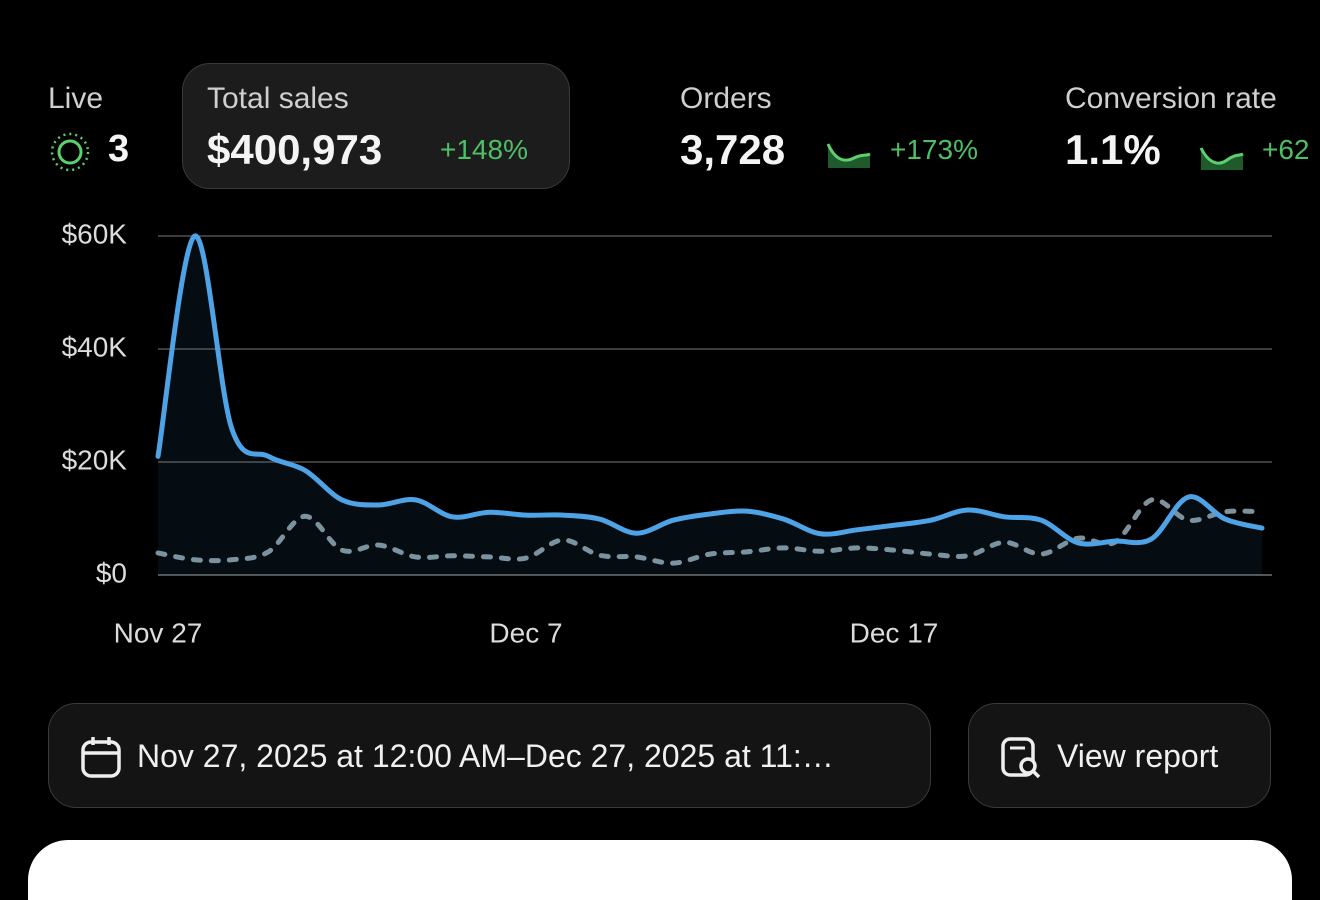  What do you see at coordinates (710, 531) in the screenshot?
I see `series-line` at bounding box center [710, 531].